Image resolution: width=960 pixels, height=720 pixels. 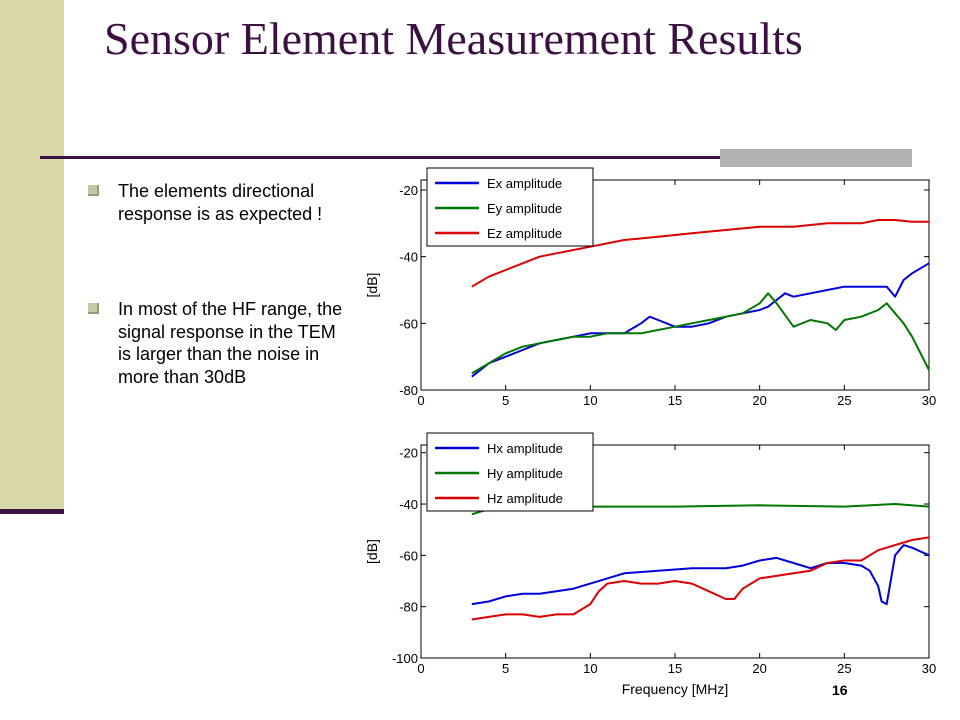 What do you see at coordinates (525, 473) in the screenshot?
I see `legend-label: Hy amplitude` at bounding box center [525, 473].